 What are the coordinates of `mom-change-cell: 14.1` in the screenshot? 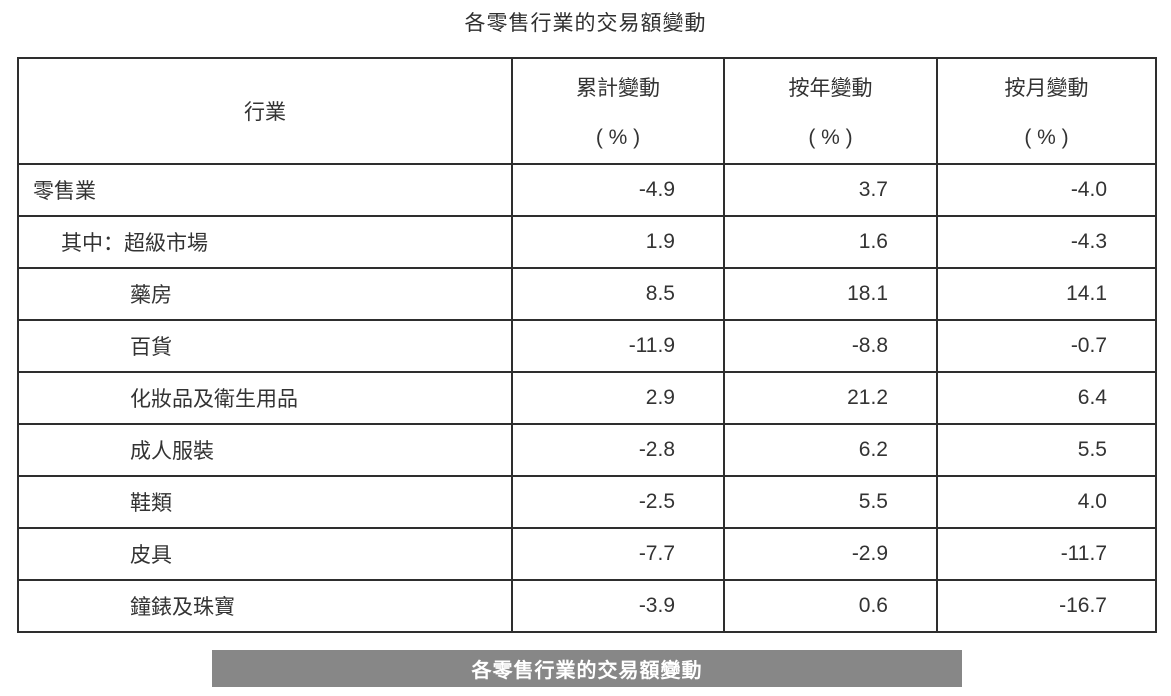 It's located at (1046, 294).